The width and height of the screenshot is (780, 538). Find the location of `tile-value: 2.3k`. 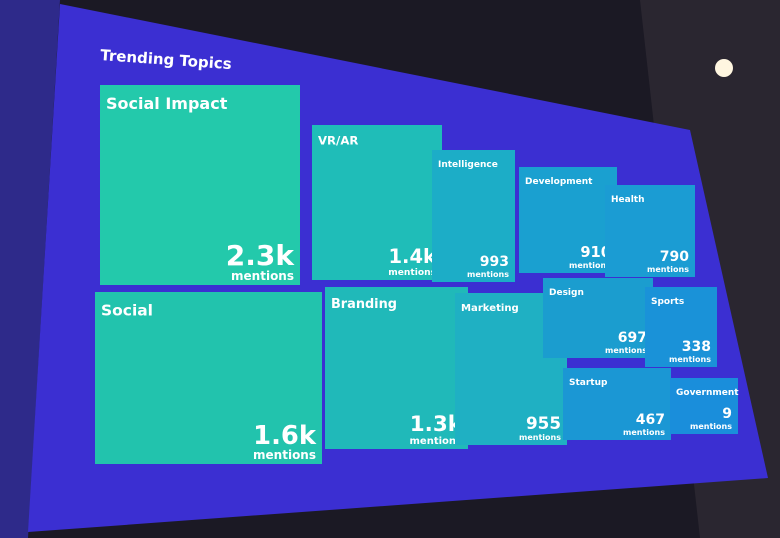

tile-value: 2.3k is located at coordinates (261, 255).